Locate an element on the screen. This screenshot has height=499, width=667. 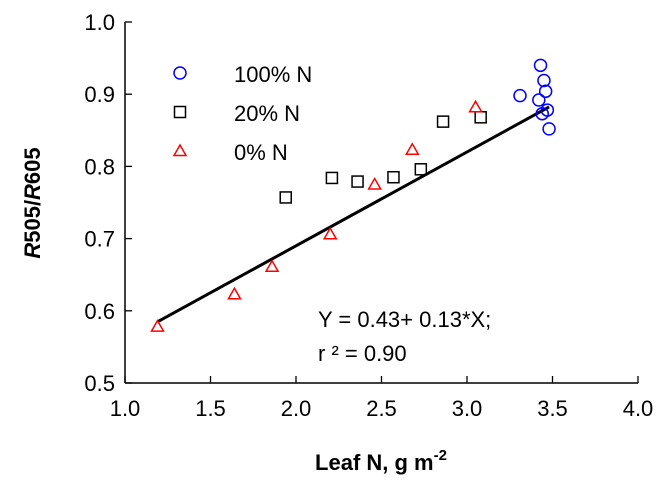
legend-marker-square is located at coordinates (180, 112).